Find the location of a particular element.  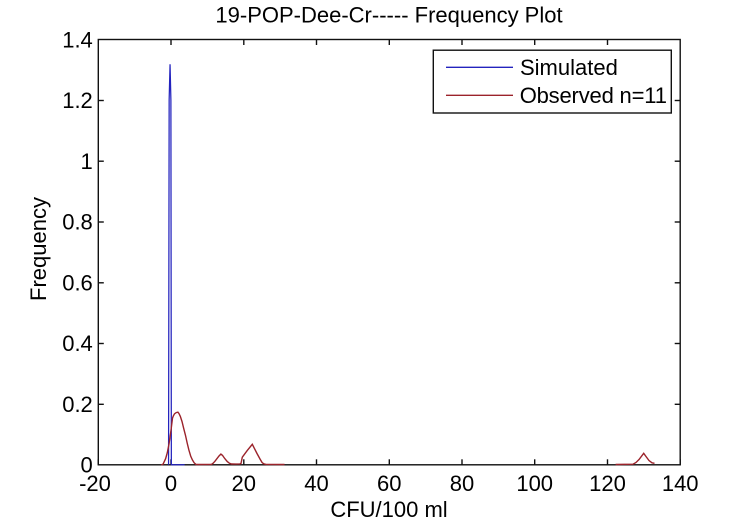

svg-text: 40 is located at coordinates (316, 483).